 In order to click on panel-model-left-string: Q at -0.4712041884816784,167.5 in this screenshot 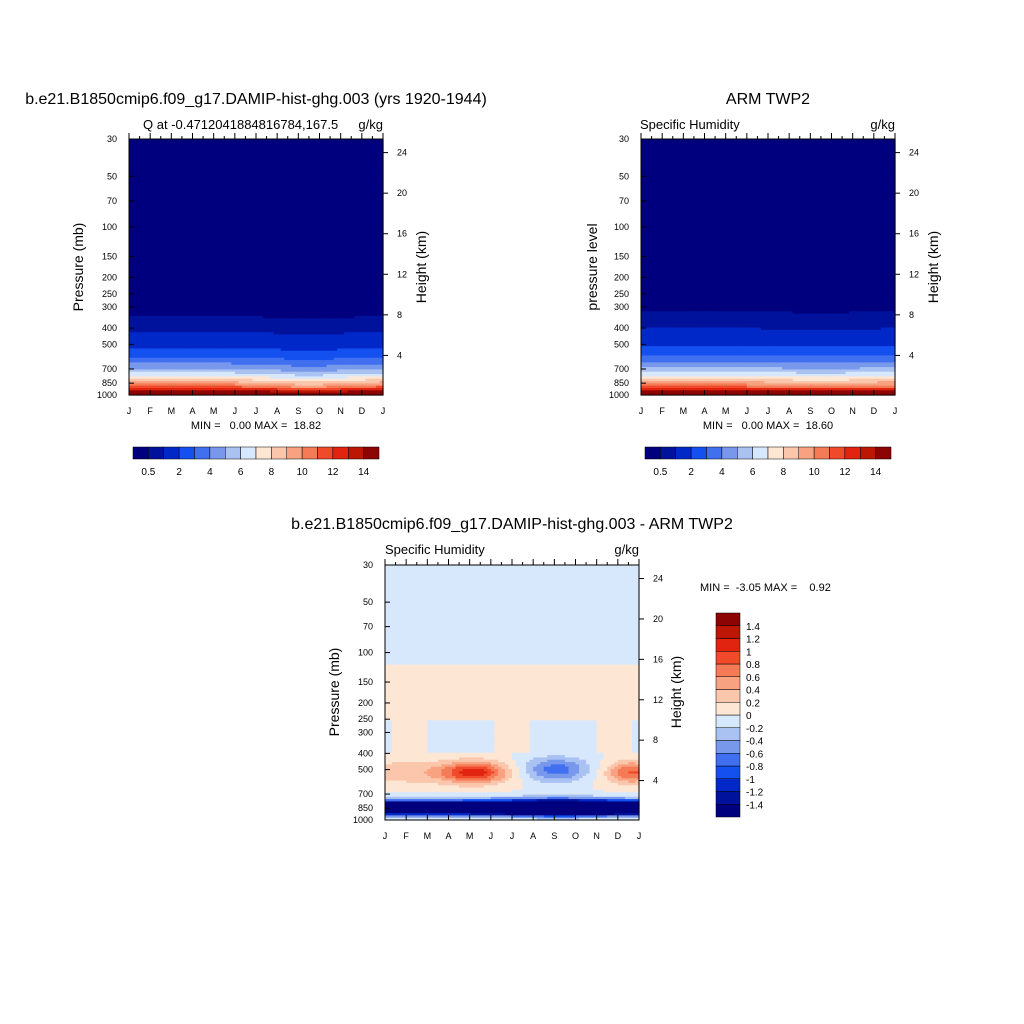, I will do `click(240, 124)`.